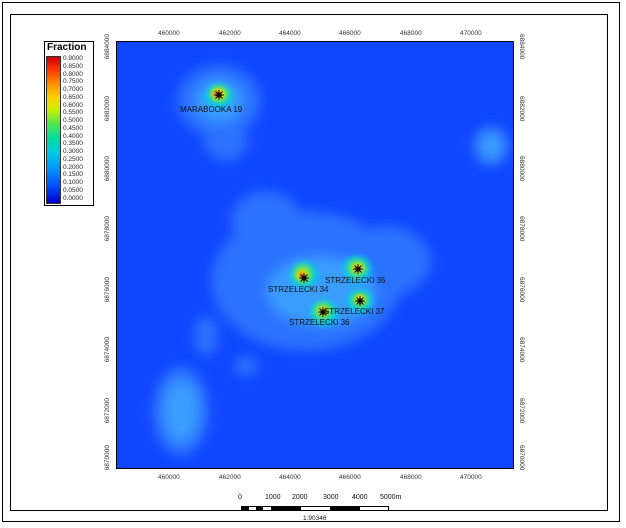  What do you see at coordinates (73, 97) in the screenshot?
I see `legend-label: 0.6500` at bounding box center [73, 97].